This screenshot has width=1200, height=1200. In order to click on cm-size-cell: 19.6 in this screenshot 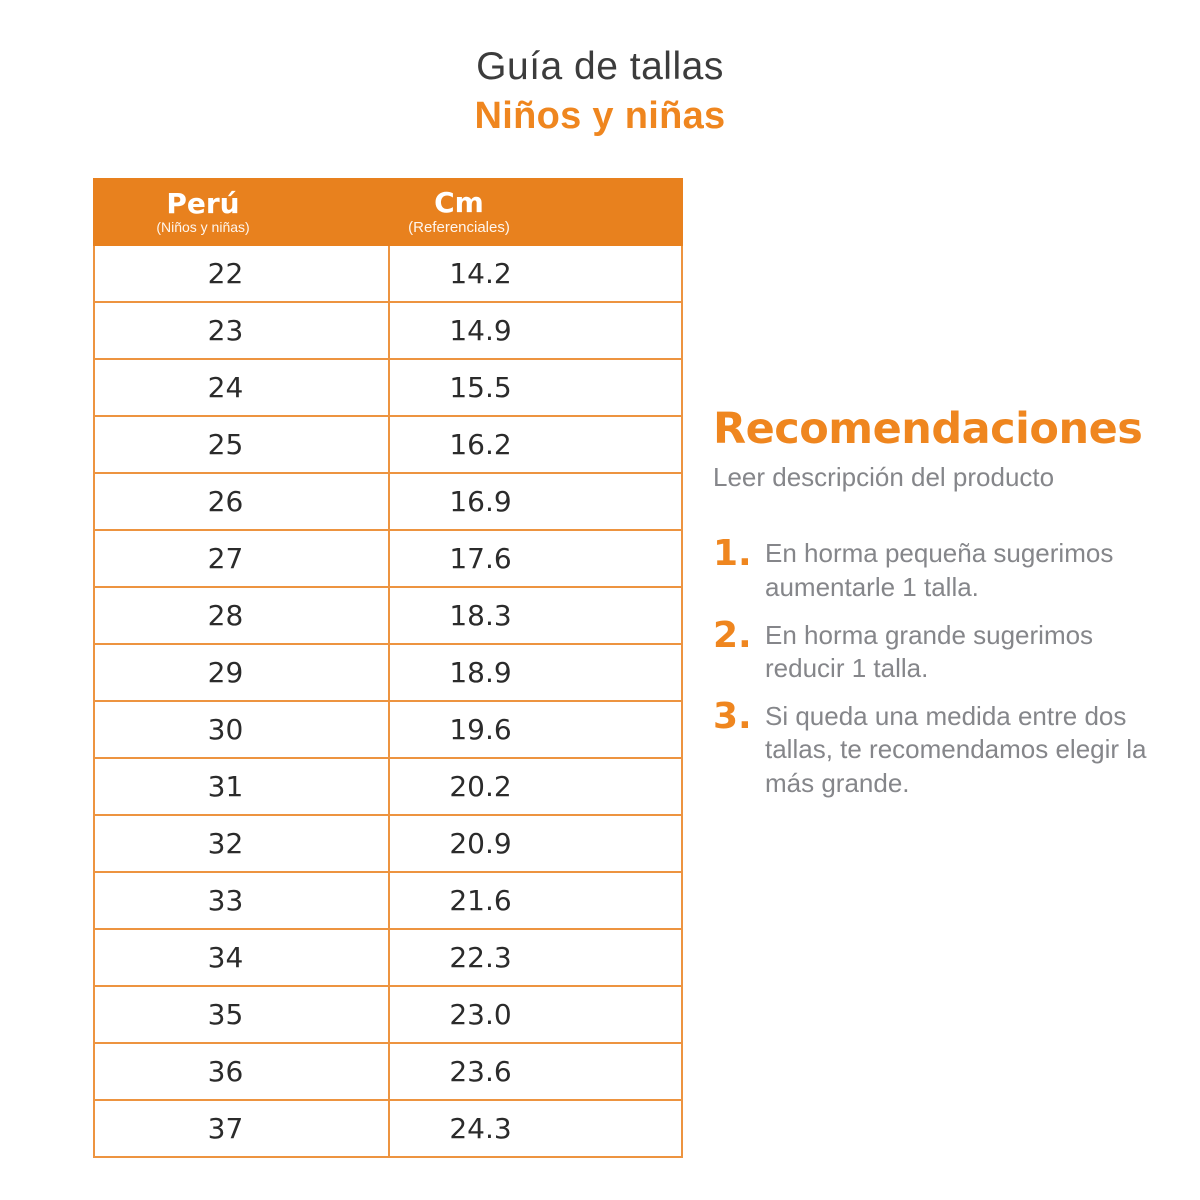, I will do `click(534, 729)`.